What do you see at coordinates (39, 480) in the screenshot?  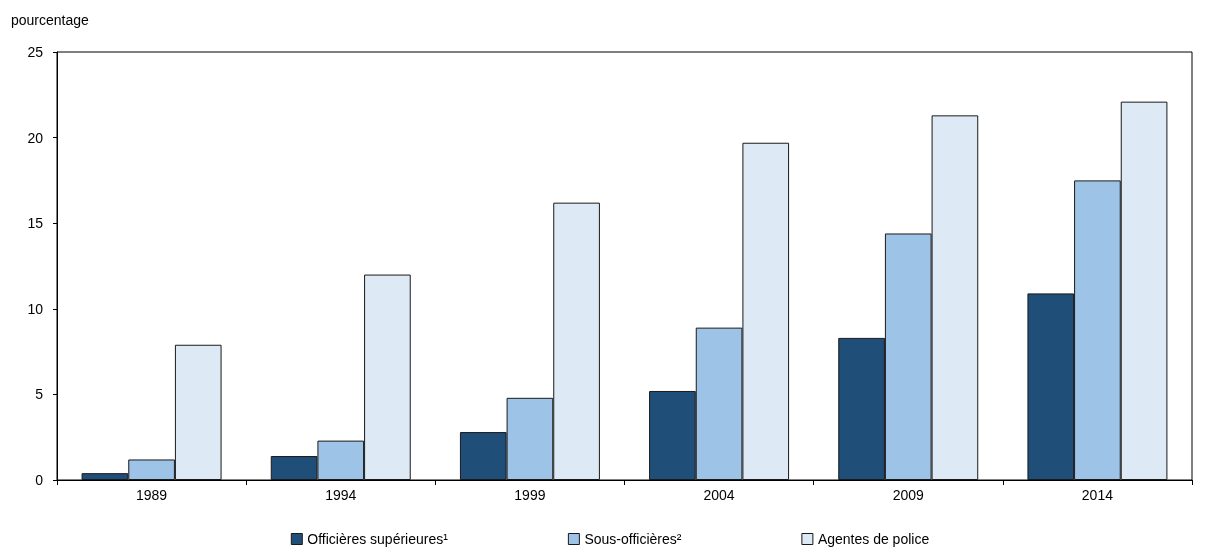 I see `y-tick-label: 0` at bounding box center [39, 480].